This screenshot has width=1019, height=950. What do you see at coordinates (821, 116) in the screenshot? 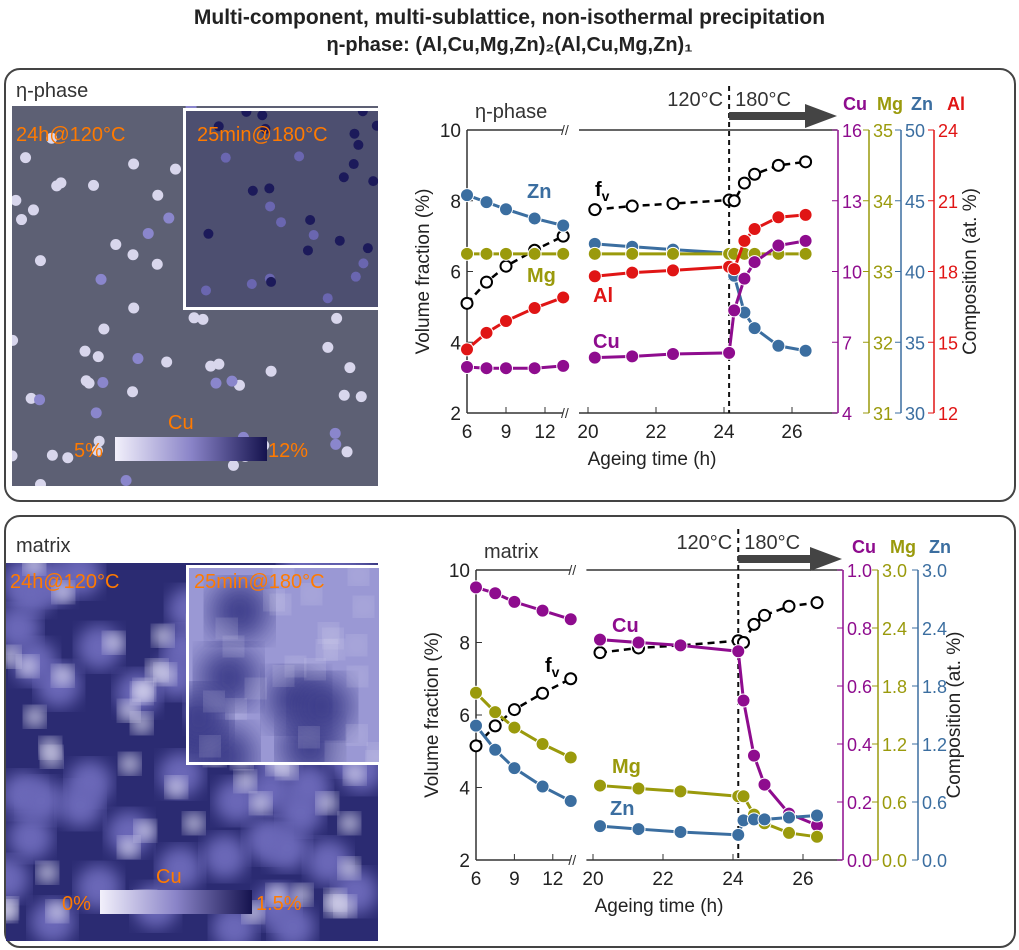
I see `arrow-head` at bounding box center [821, 116].